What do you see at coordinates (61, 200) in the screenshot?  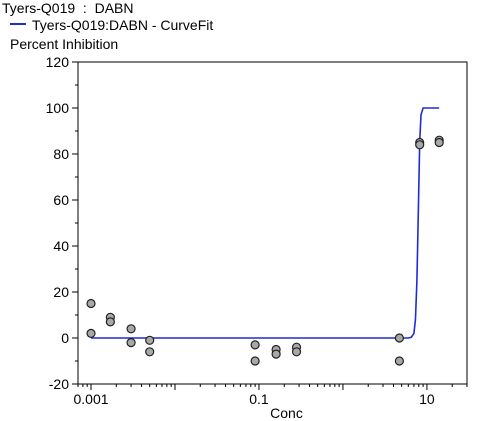 I see `y-tick-label: 60` at bounding box center [61, 200].